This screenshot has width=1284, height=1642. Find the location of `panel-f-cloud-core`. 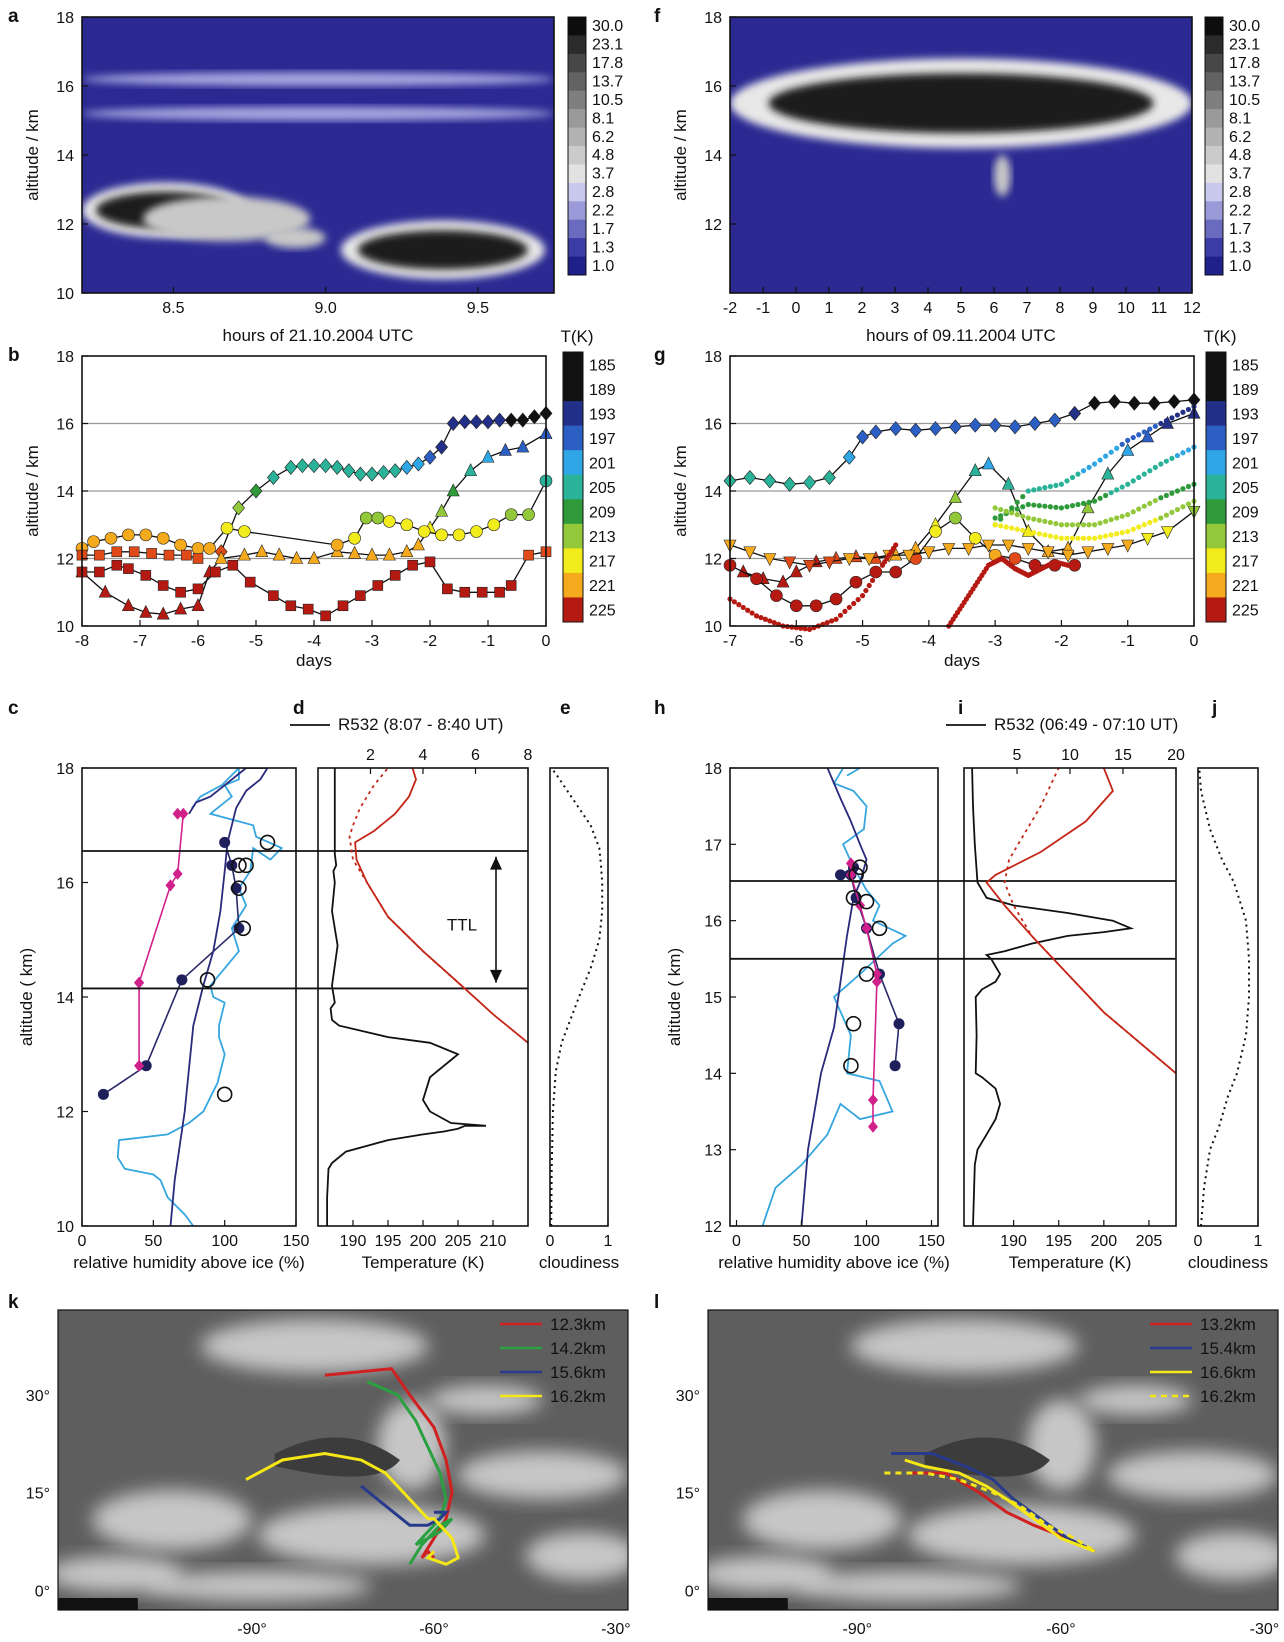

panel-f-cloud-core is located at coordinates (961, 103).